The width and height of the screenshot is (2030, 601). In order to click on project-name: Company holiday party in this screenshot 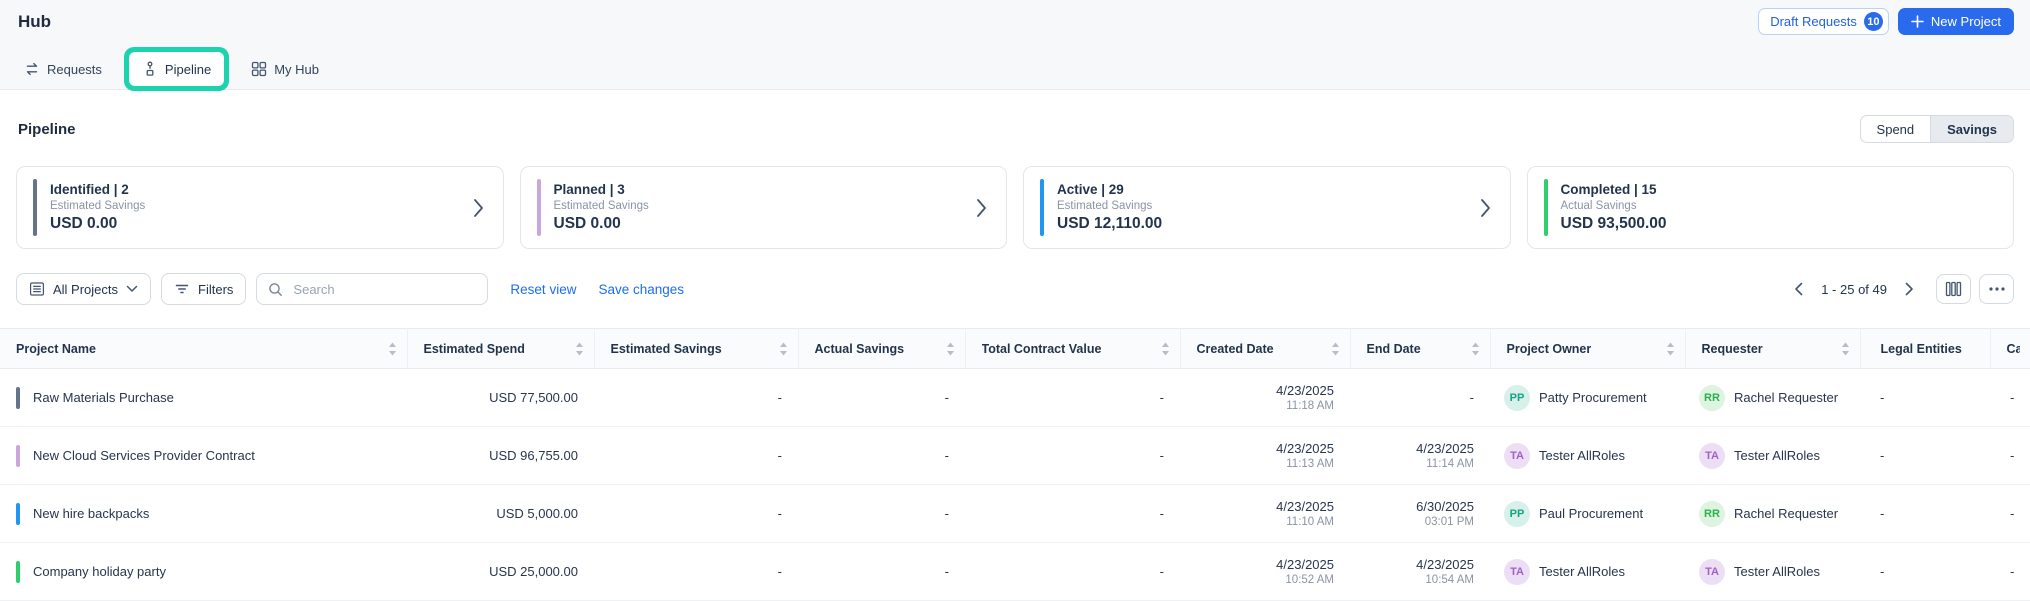, I will do `click(99, 571)`.